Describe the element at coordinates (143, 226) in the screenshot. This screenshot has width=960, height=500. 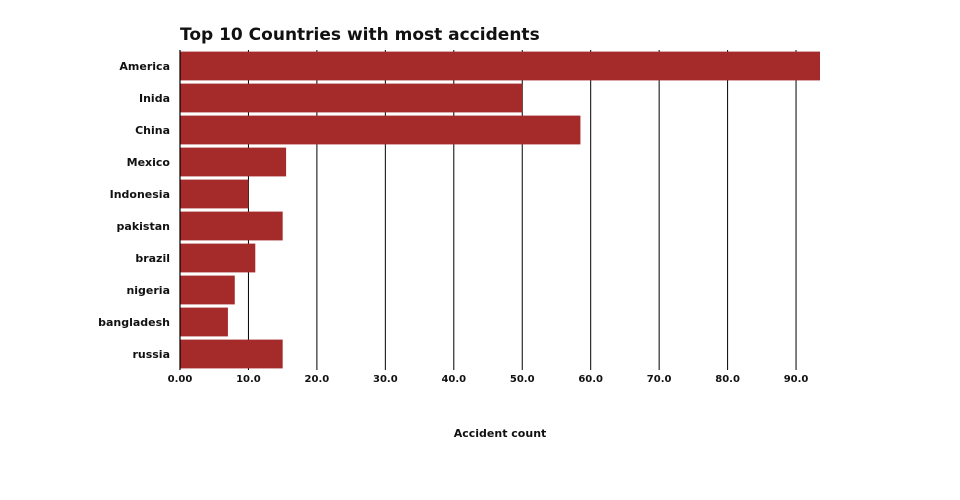
I see `category-label-pakistan: pakistan` at that location.